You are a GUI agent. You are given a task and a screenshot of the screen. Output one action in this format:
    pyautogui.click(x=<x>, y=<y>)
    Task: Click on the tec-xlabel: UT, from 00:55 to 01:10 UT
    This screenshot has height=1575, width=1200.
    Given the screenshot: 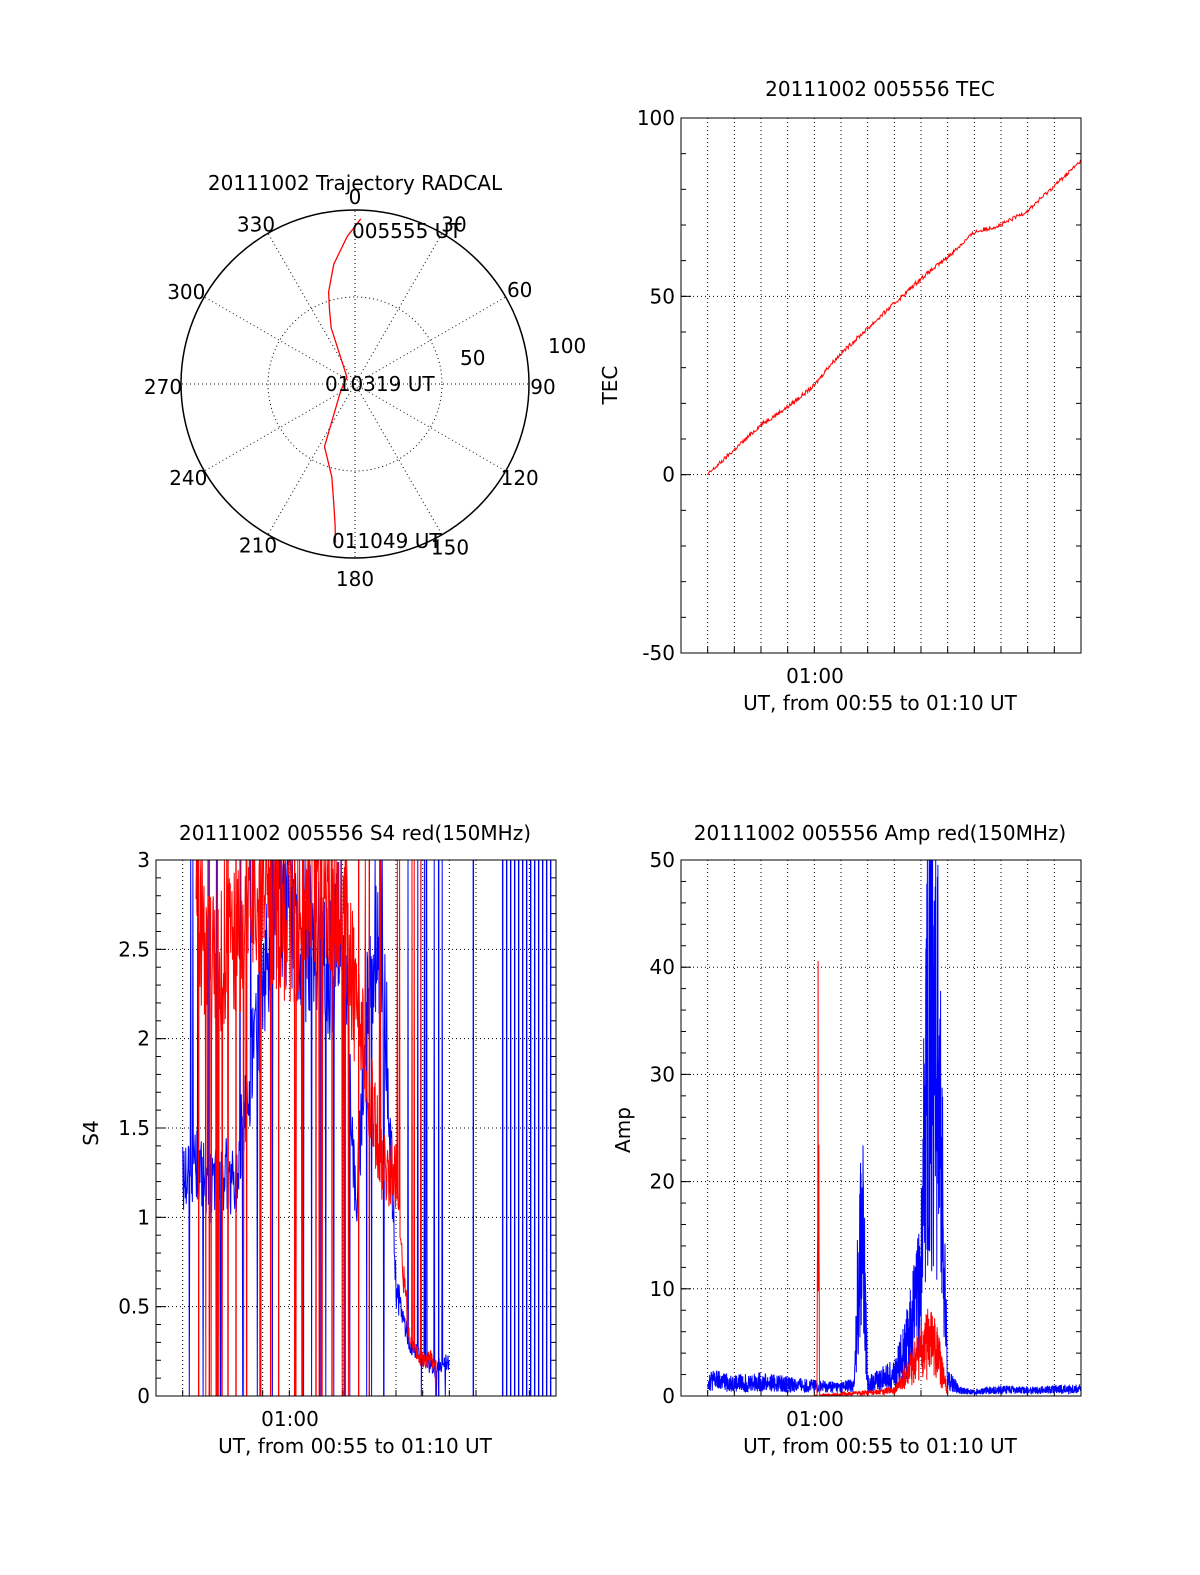 What is the action you would take?
    pyautogui.click(x=880, y=703)
    